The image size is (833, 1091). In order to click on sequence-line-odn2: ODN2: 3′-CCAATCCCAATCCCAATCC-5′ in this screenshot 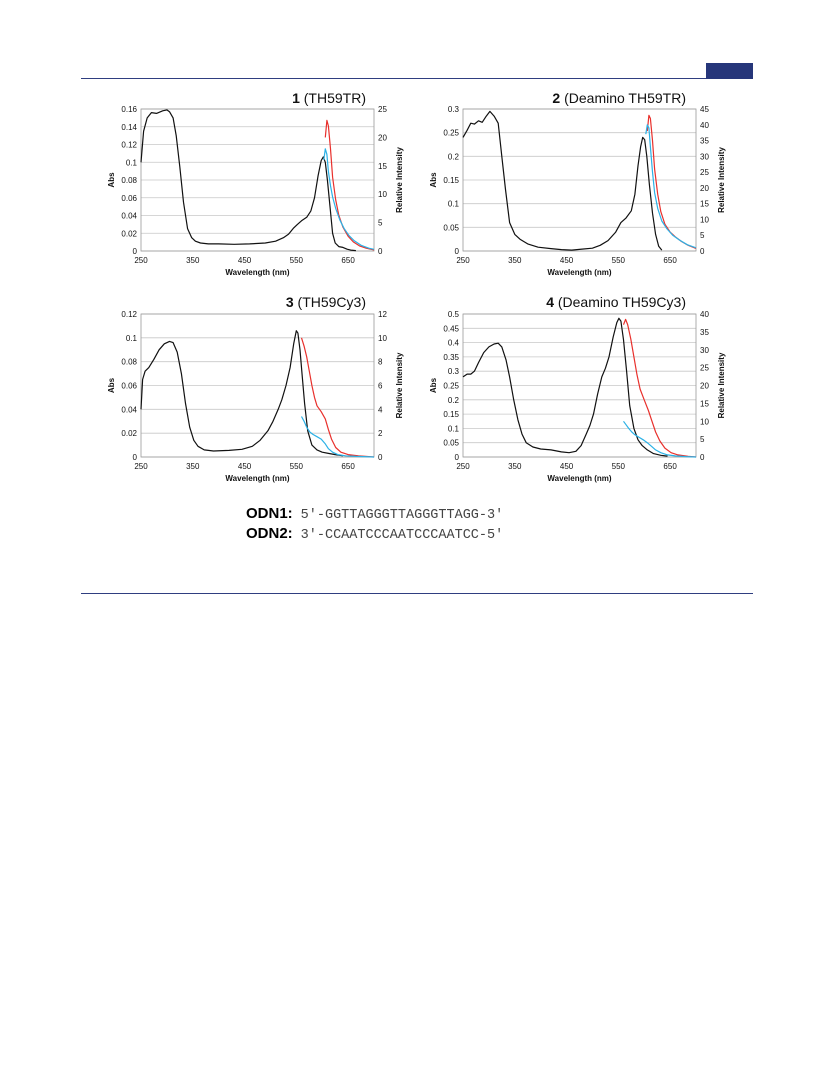, I will do `click(374, 535)`.